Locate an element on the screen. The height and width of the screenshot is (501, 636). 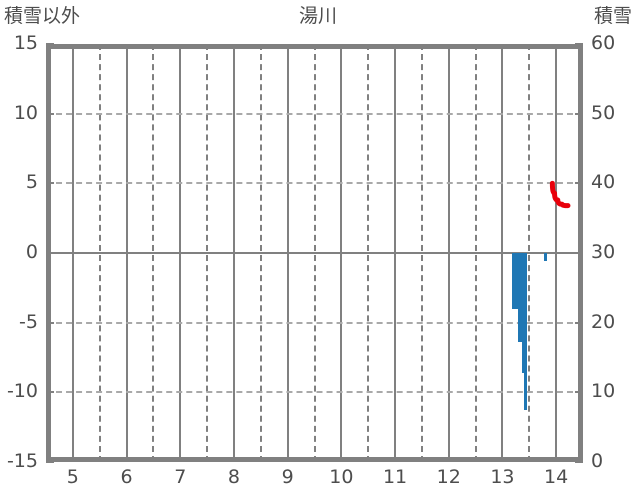
x-axis-tick-label: 6 is located at coordinates (126, 477).